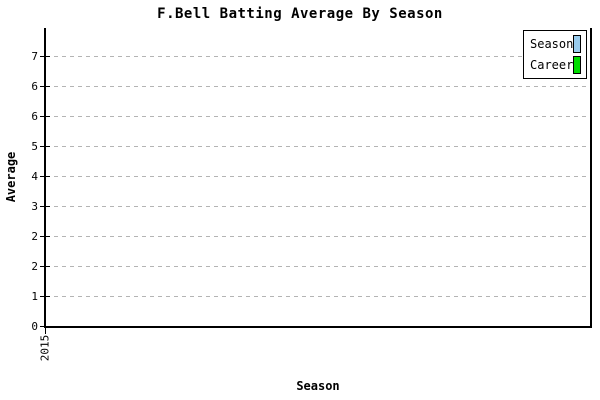 The width and height of the screenshot is (600, 400). I want to click on x-axis-label: Season, so click(318, 386).